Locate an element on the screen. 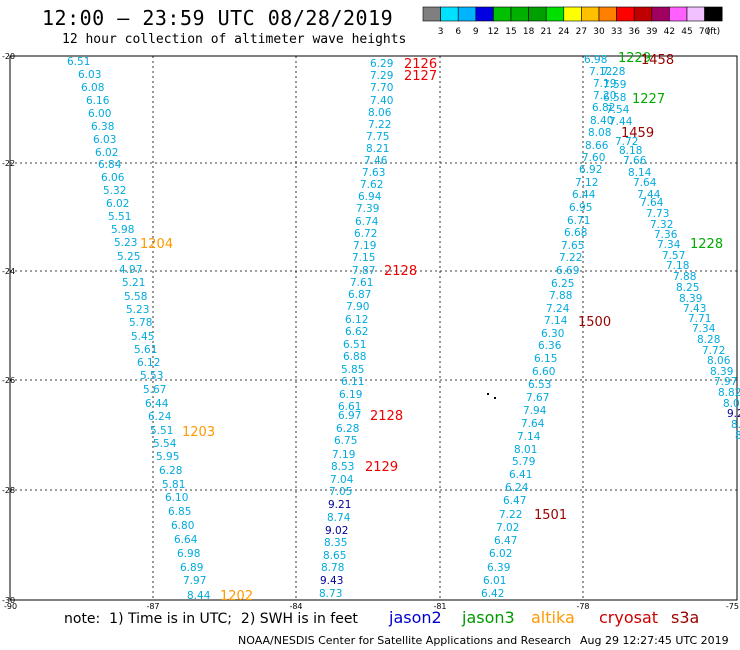  wave-height-value: 5.32 is located at coordinates (114, 191).